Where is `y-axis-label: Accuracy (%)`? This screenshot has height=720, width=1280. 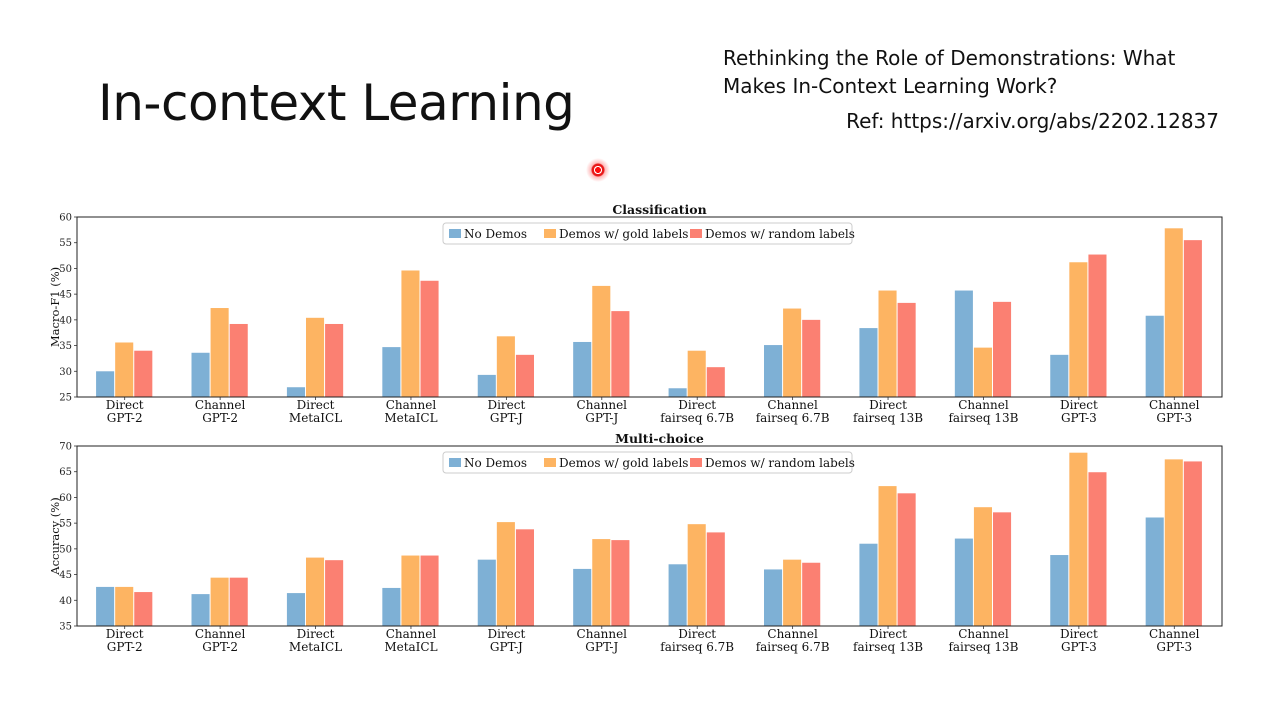
y-axis-label: Accuracy (%) is located at coordinates (55, 536).